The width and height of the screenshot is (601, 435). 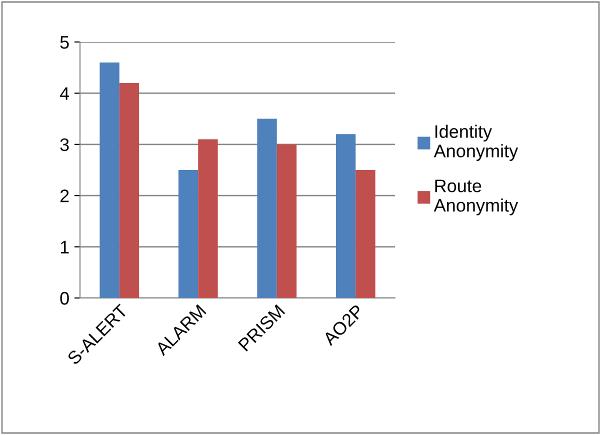 I want to click on legend-label: Route Anonymity, so click(x=476, y=198).